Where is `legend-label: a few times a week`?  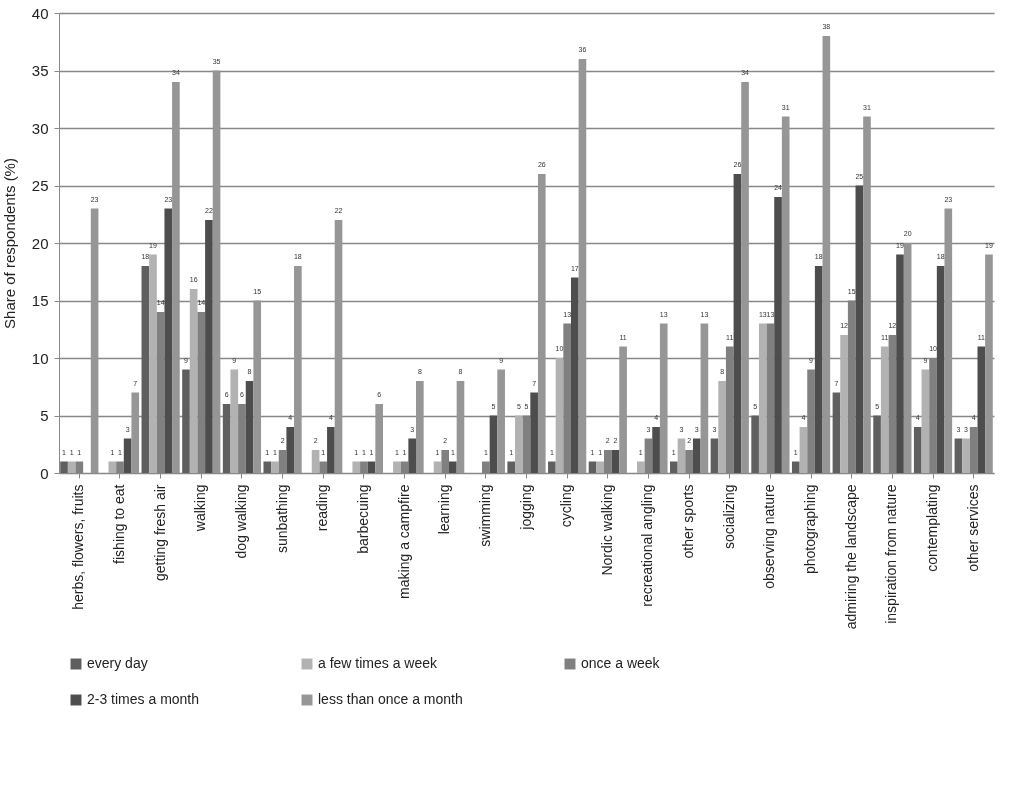
legend-label: a few times a week is located at coordinates (378, 663).